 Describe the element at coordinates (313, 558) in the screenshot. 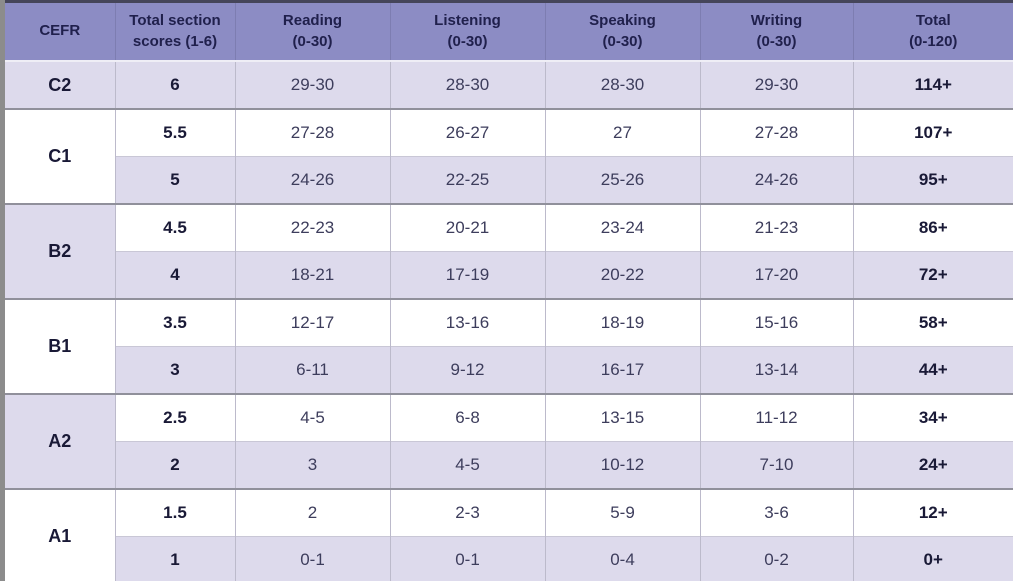

I see `cell-reading: 0-1` at that location.